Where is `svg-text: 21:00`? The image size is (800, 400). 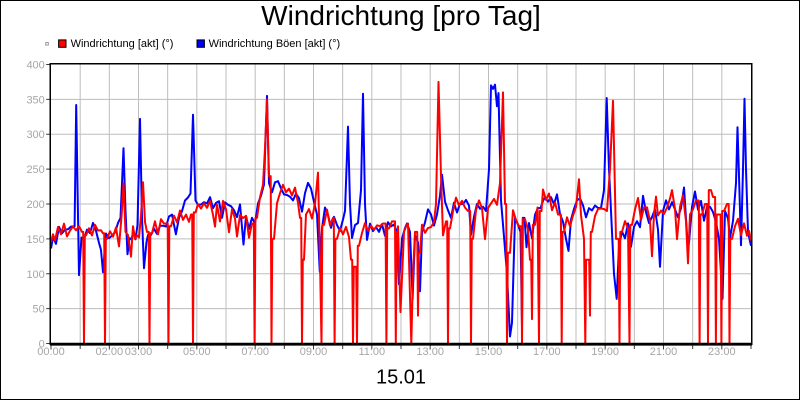
svg-text: 21:00 is located at coordinates (664, 352).